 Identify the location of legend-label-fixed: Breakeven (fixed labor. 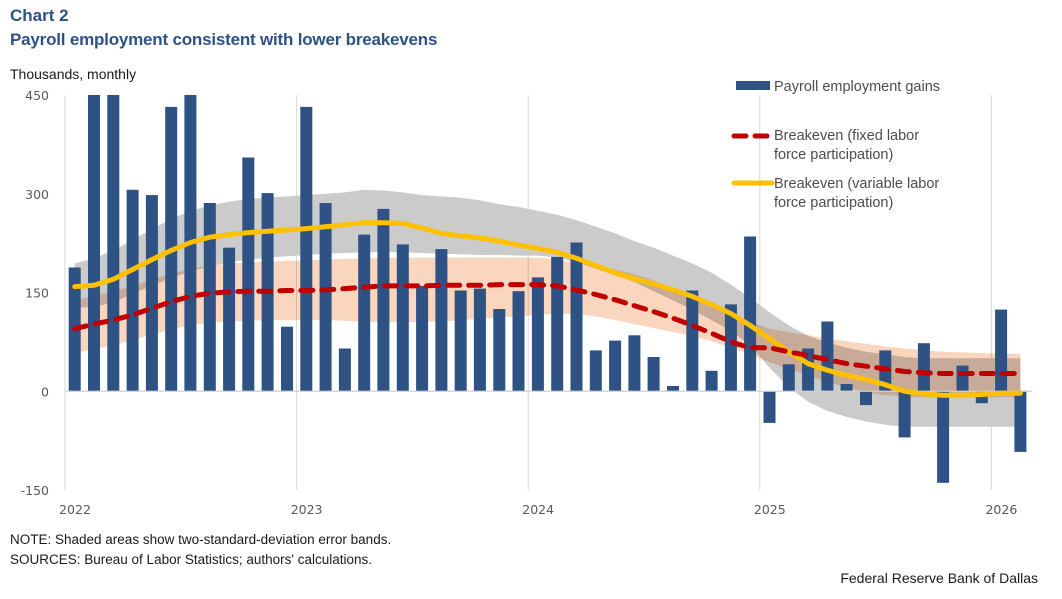
(846, 136).